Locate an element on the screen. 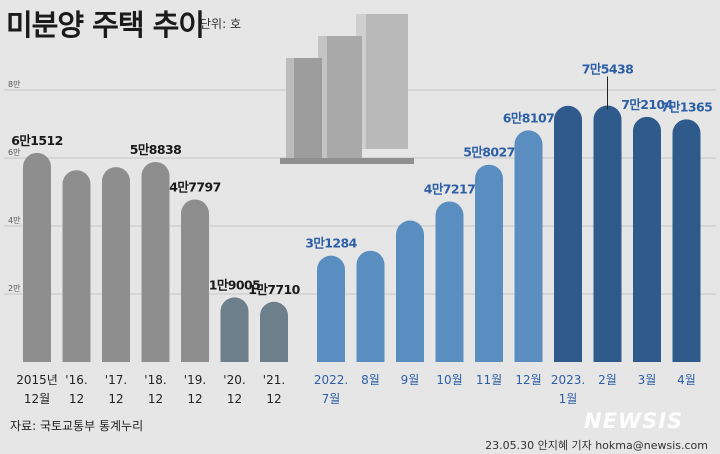  data-label: 3만1284 is located at coordinates (331, 243).